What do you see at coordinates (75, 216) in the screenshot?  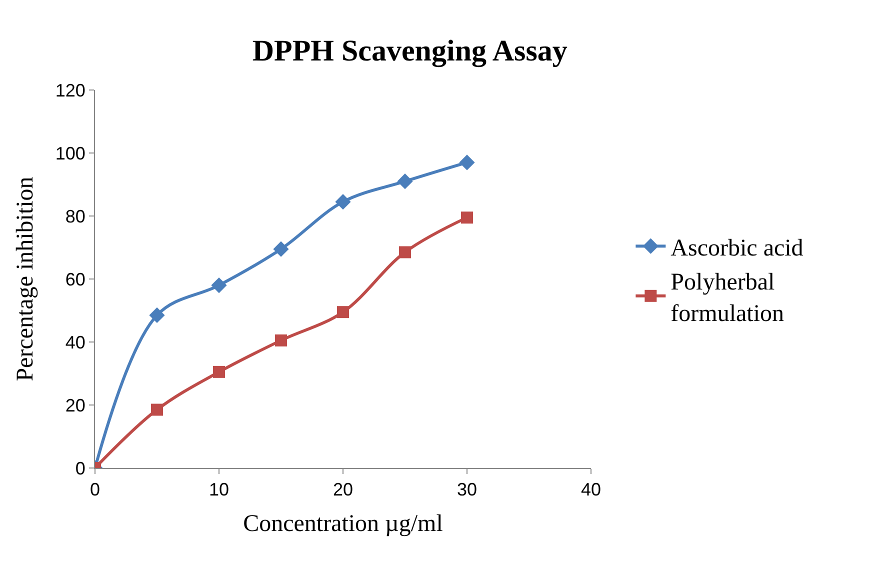 I see `y-tick-label: 80` at bounding box center [75, 216].